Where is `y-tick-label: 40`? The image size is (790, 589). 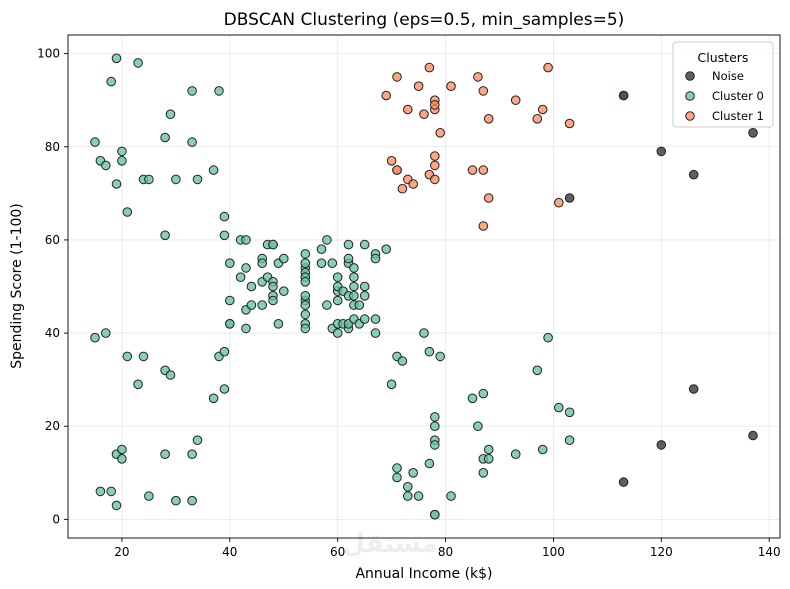
y-tick-label: 40 is located at coordinates (52, 333).